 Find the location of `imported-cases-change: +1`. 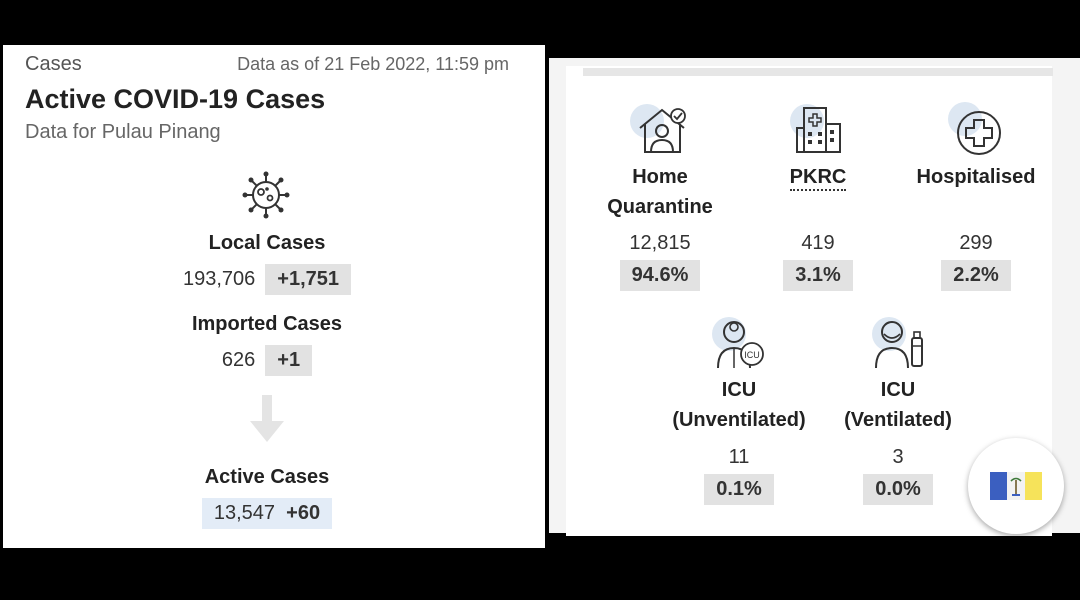

imported-cases-change: +1 is located at coordinates (289, 360).